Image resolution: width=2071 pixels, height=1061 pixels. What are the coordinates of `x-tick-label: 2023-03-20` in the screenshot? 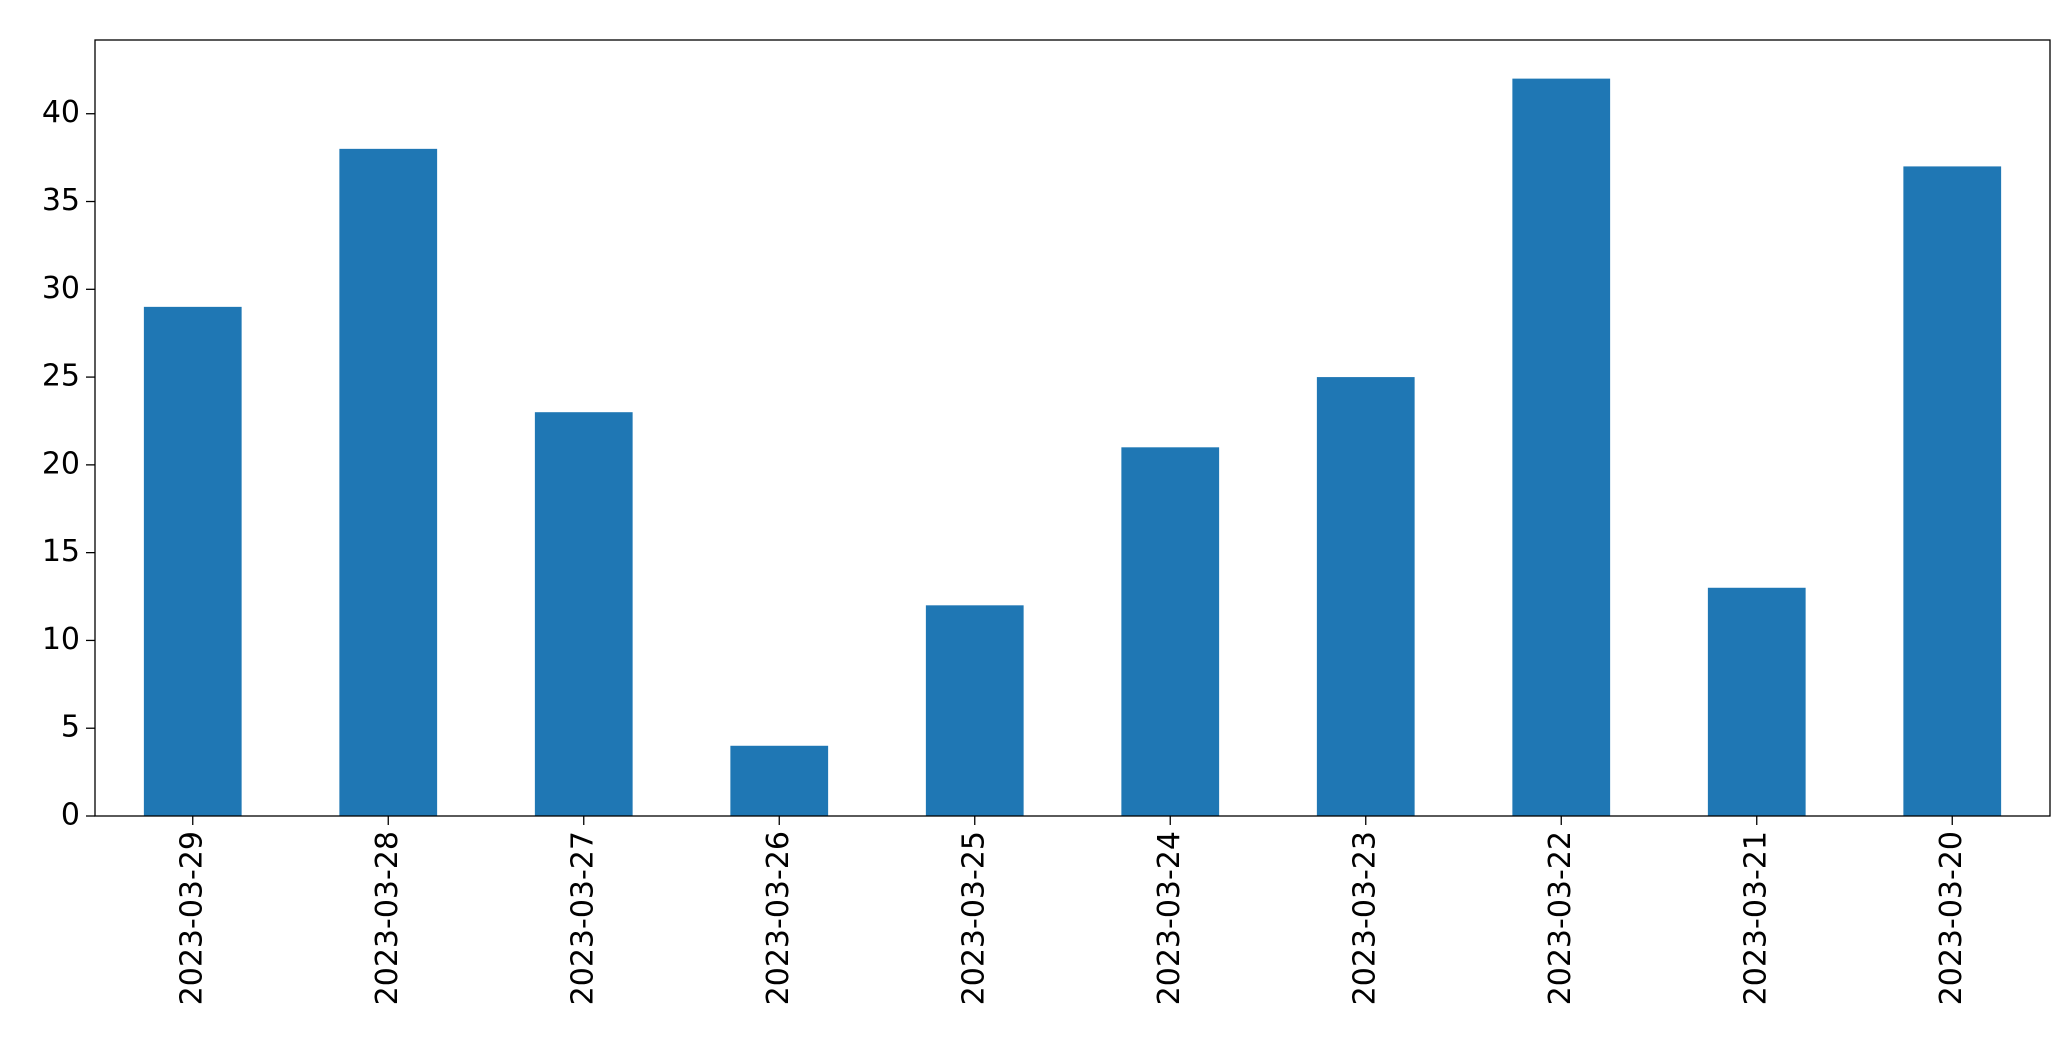 It's located at (1951, 918).